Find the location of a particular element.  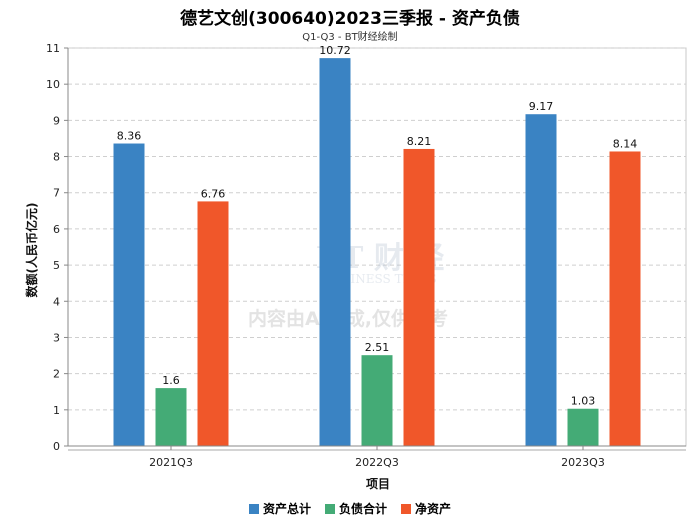

y-axis-label: 数额(人民币亿元) is located at coordinates (31, 250).